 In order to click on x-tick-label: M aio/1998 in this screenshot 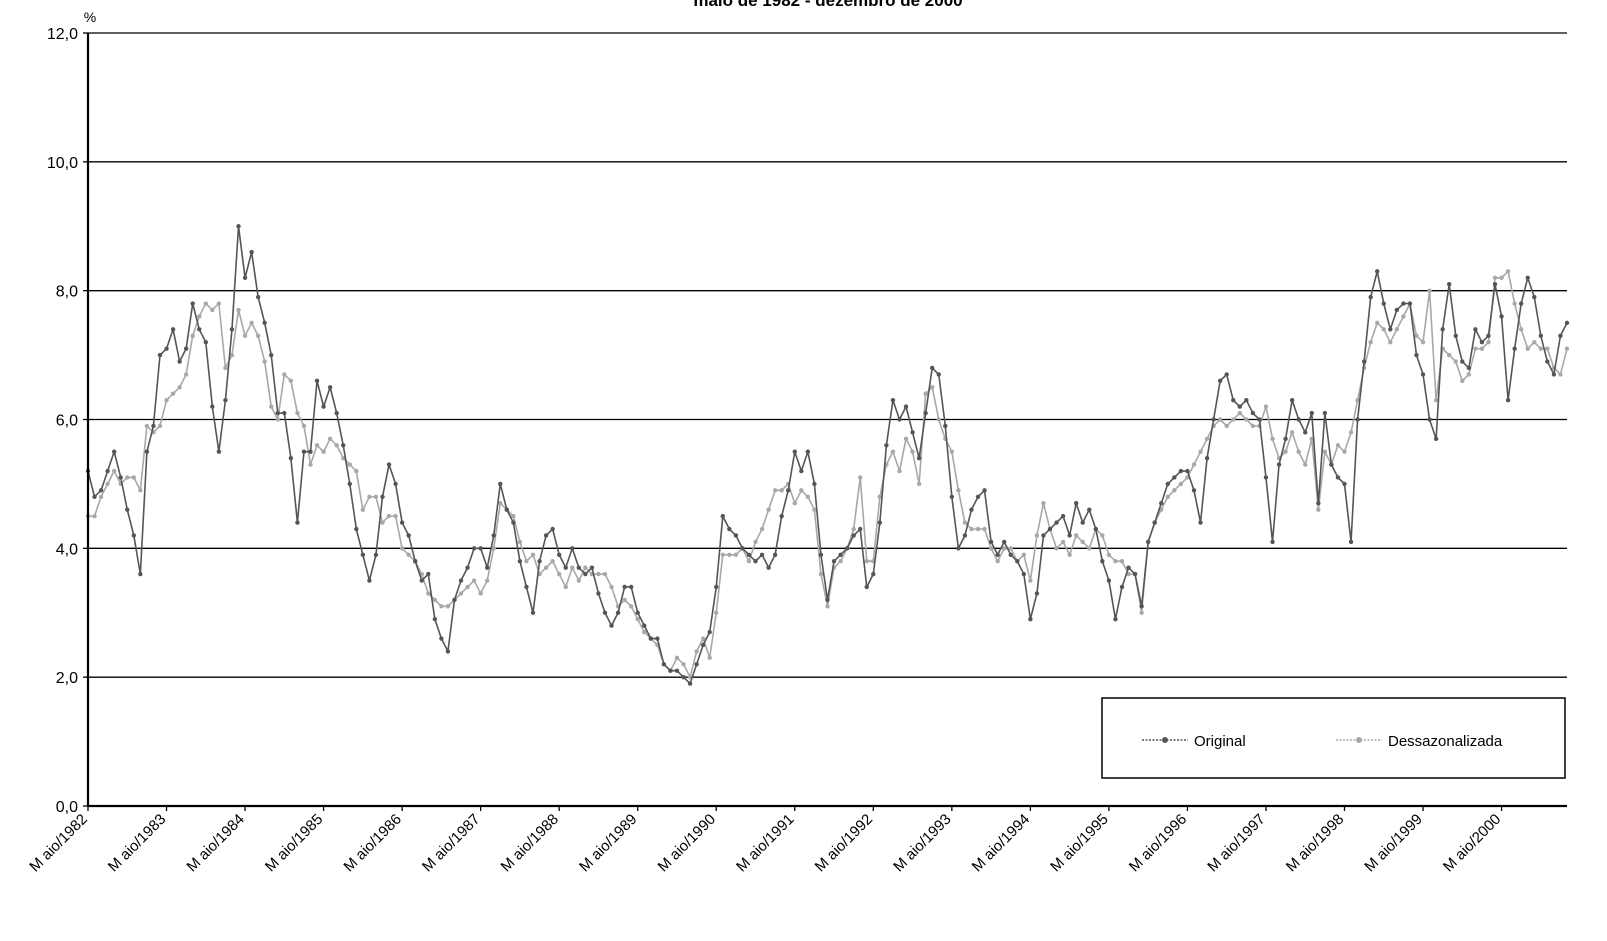, I will do `click(1315, 843)`.